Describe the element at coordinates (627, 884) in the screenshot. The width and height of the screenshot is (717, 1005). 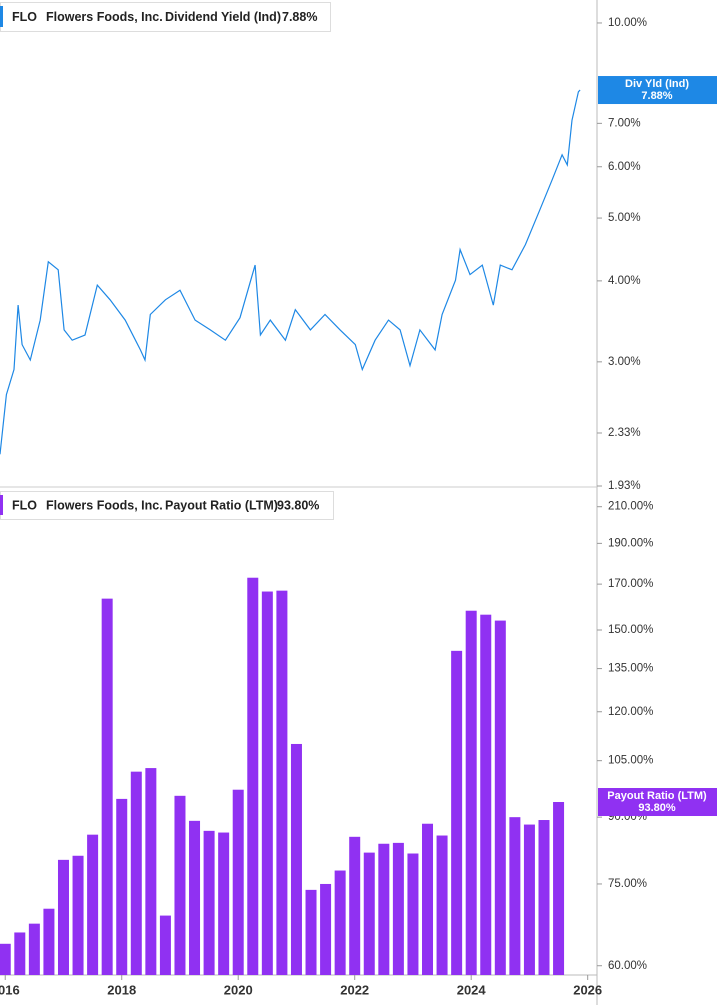
I see `y-tick-label: 75.00%` at that location.